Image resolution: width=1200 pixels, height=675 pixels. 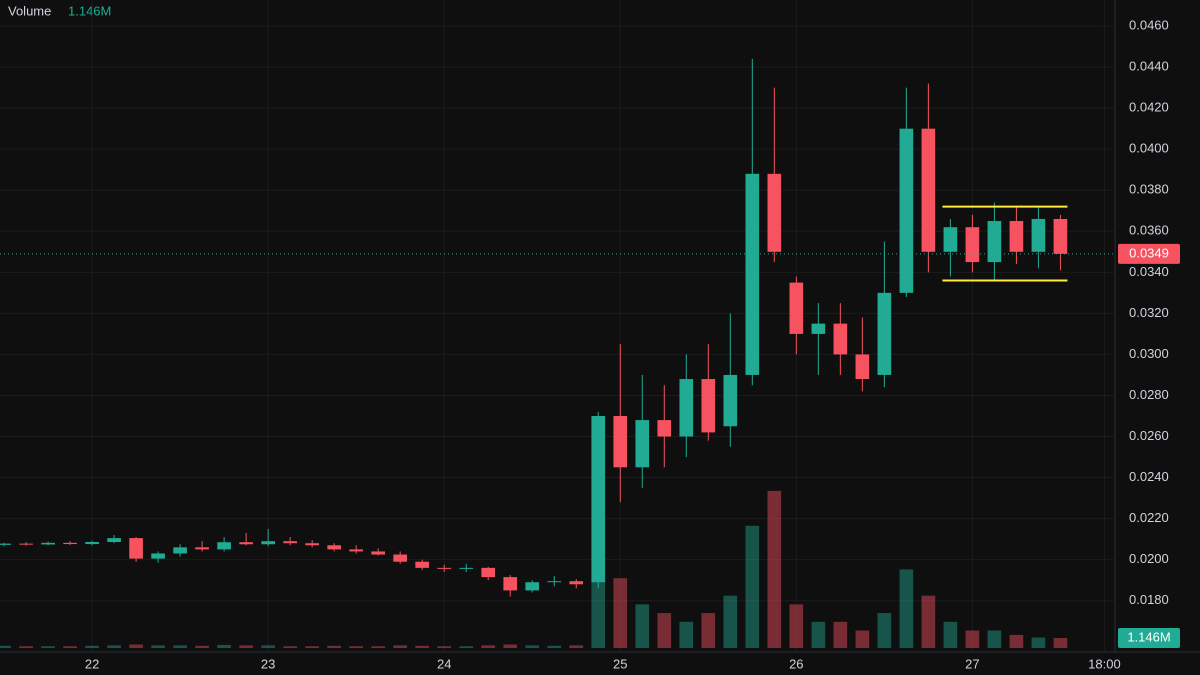 I want to click on last-price-badge, so click(x=1149, y=253).